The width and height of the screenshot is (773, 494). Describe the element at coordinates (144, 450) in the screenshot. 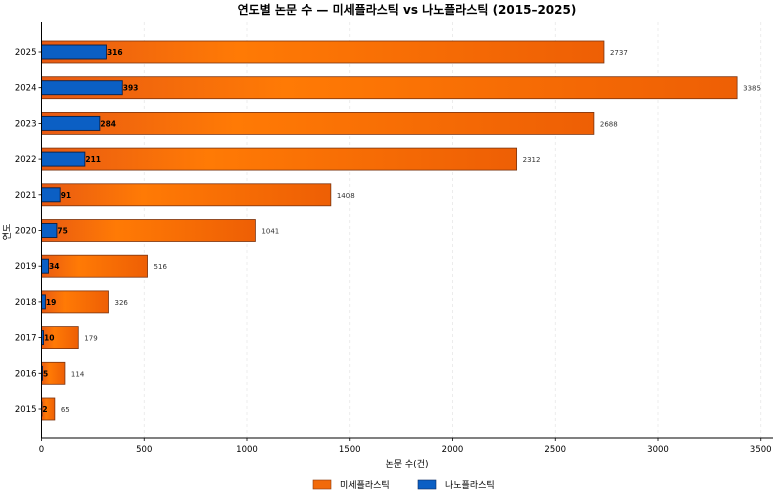

I see `x-tick-label: 500` at that location.